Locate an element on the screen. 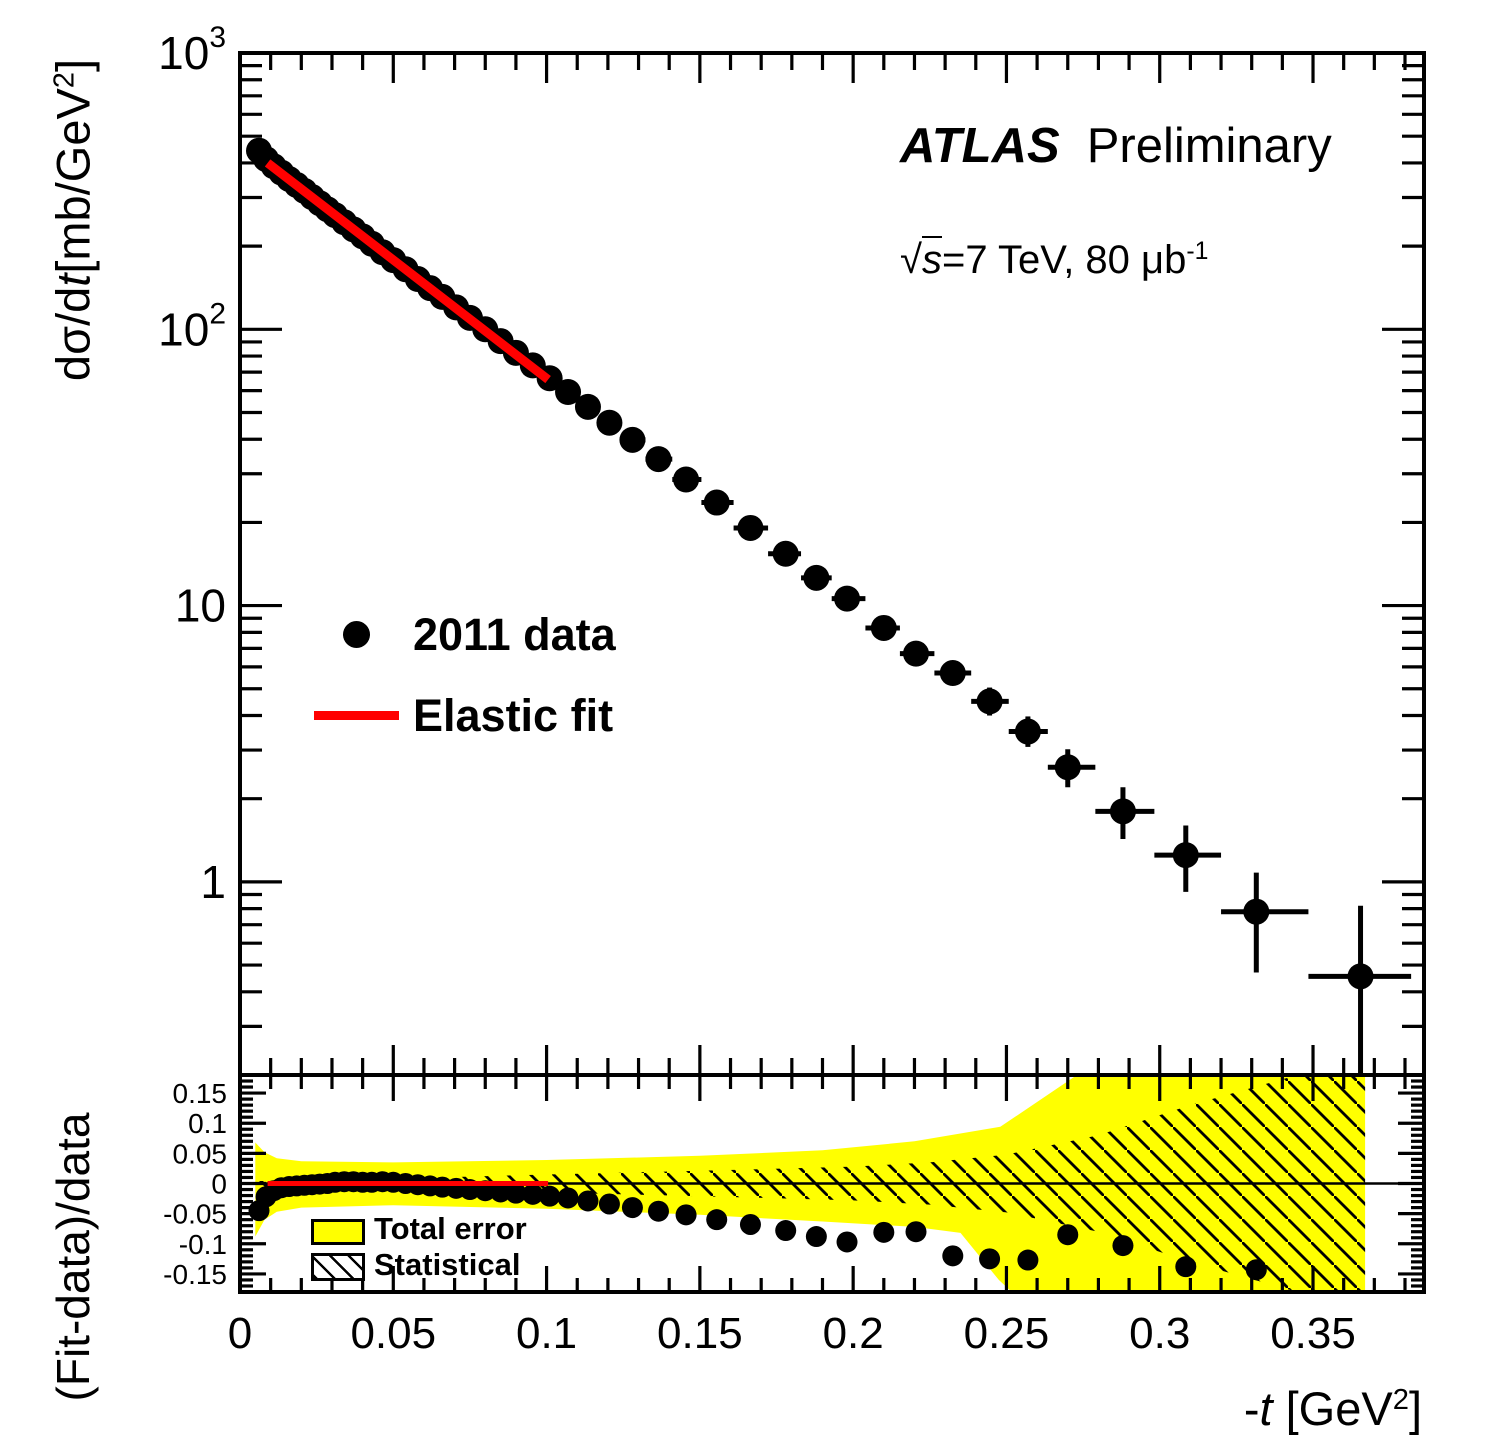 This screenshot has width=1500, height=1439. legend-fit-label: Elastic fit is located at coordinates (513, 715).